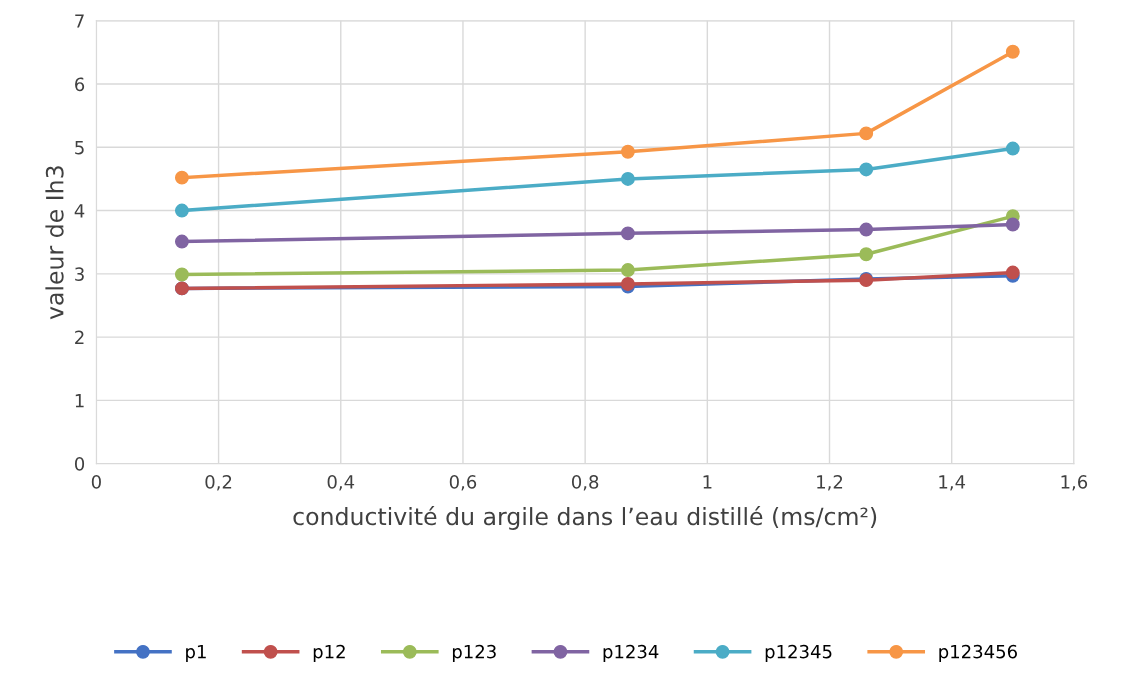 The width and height of the screenshot is (1134, 692). I want to click on legend-label: p12345, so click(798, 653).